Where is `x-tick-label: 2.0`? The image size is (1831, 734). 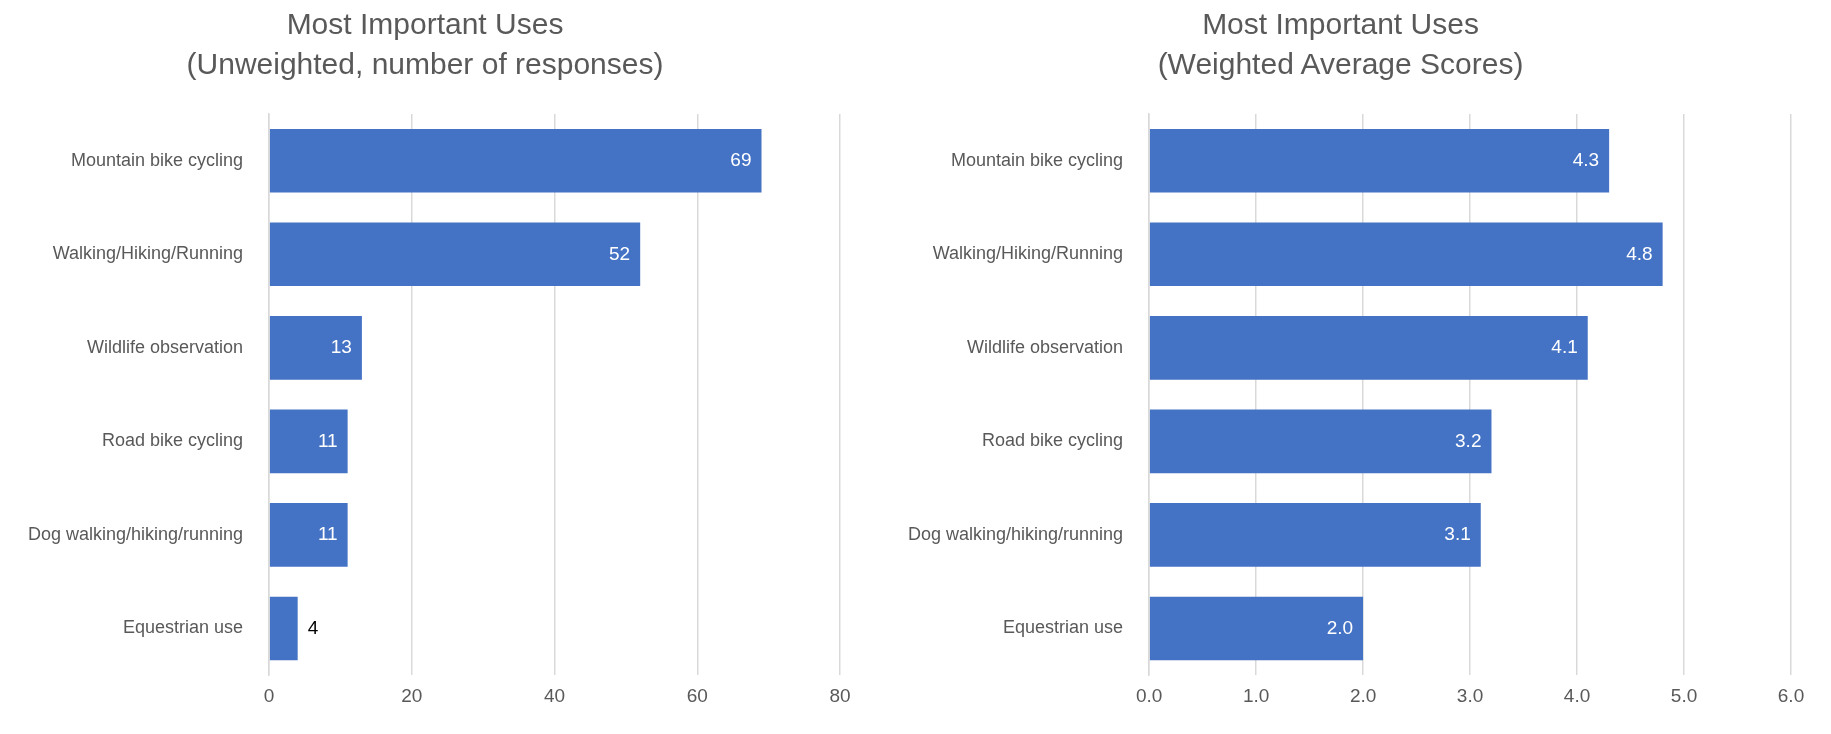 x-tick-label: 2.0 is located at coordinates (1363, 695).